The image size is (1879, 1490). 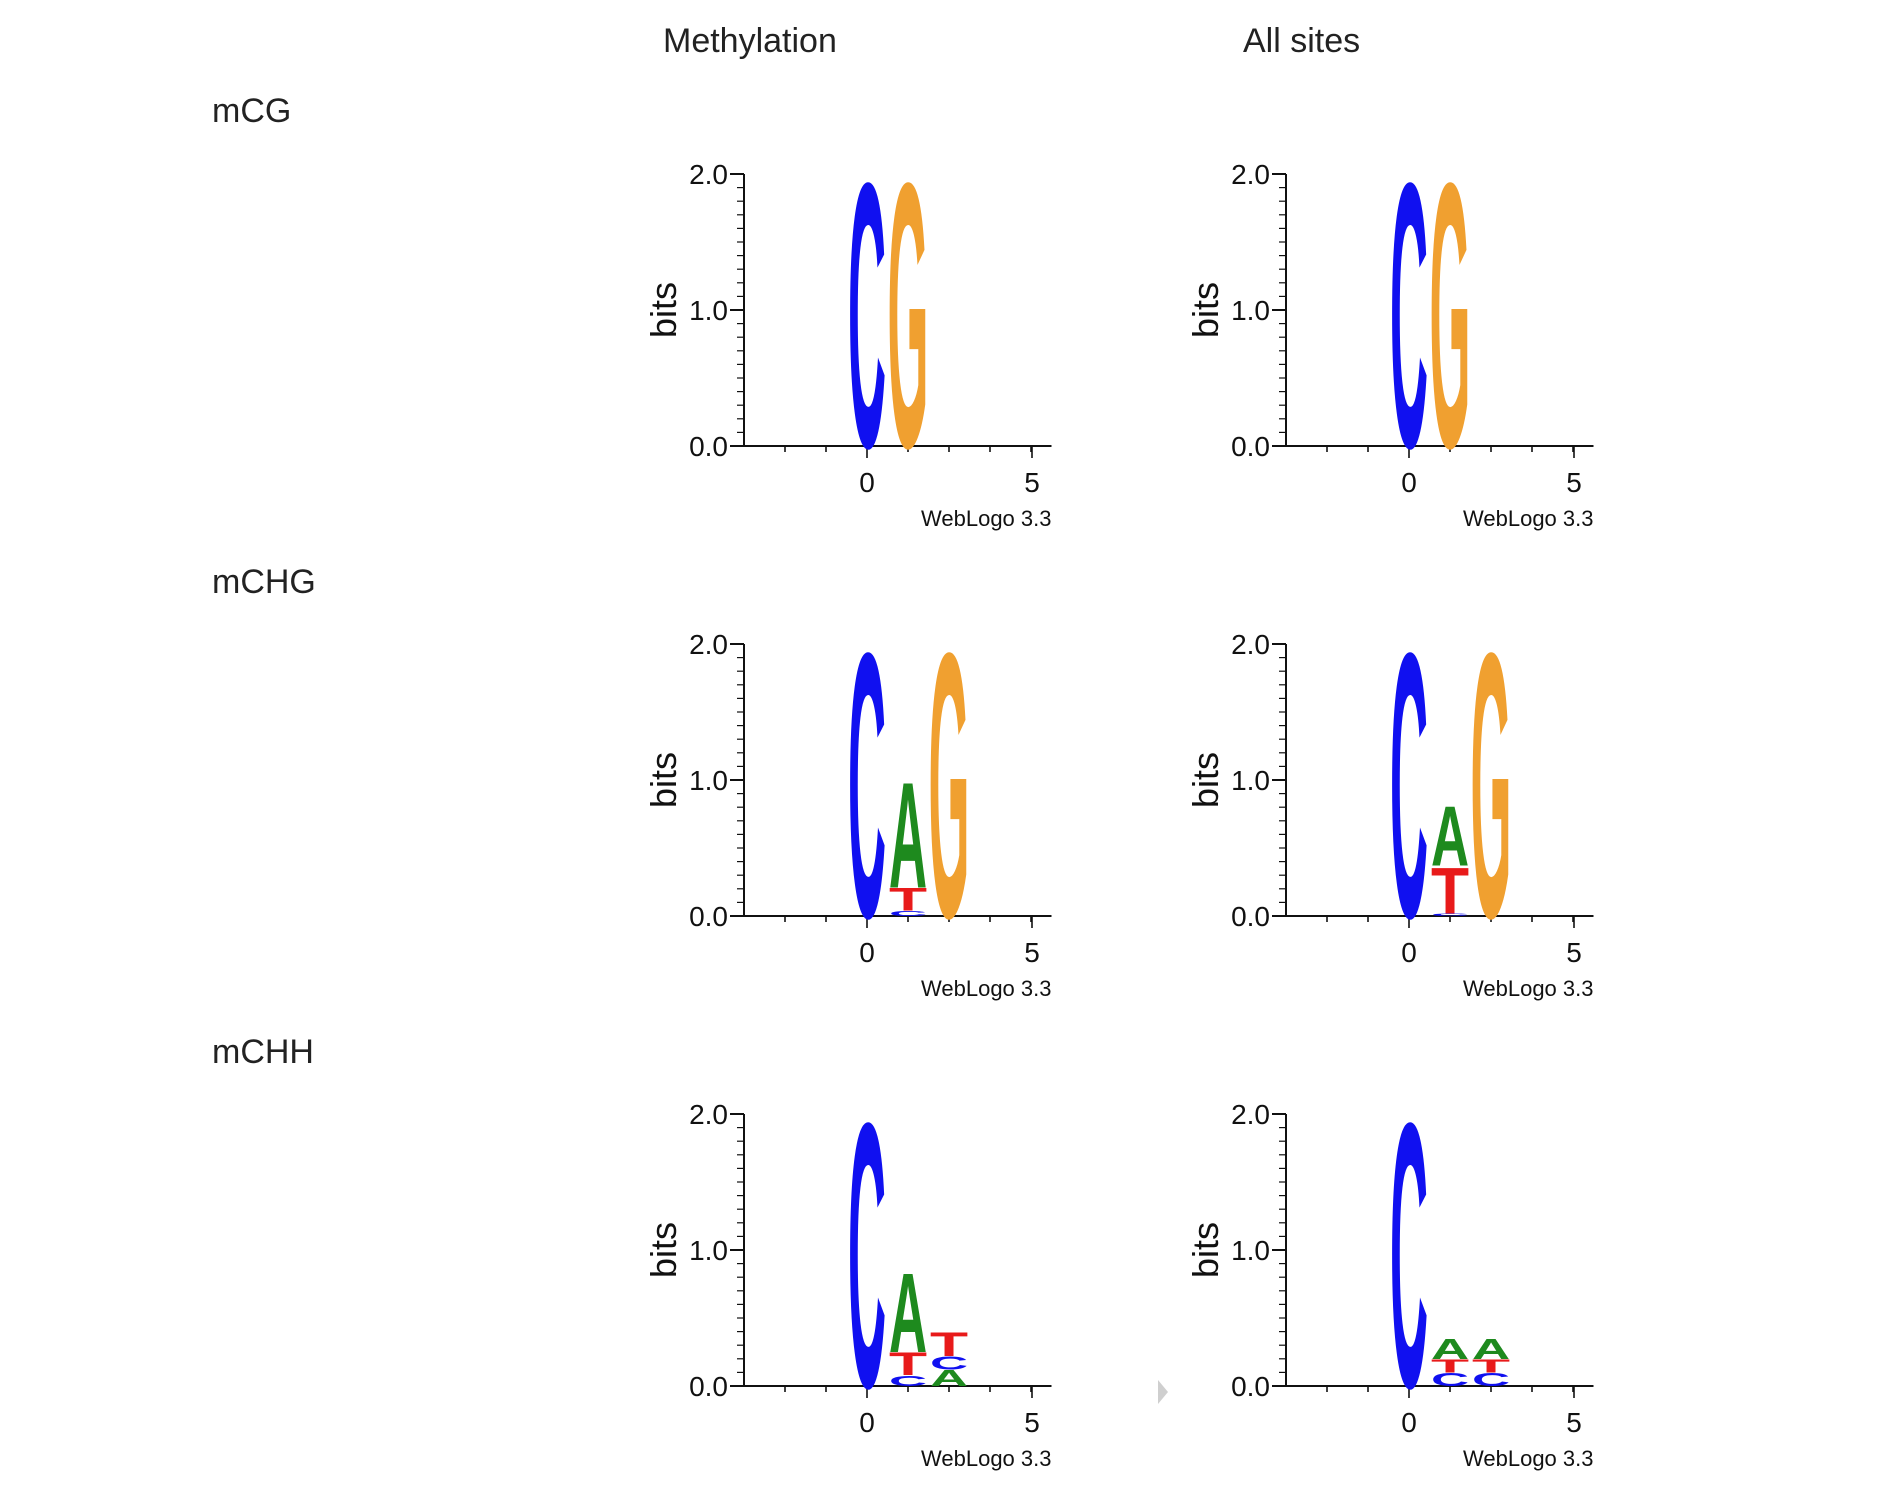 I want to click on scroll-marker, so click(x=1163, y=1392).